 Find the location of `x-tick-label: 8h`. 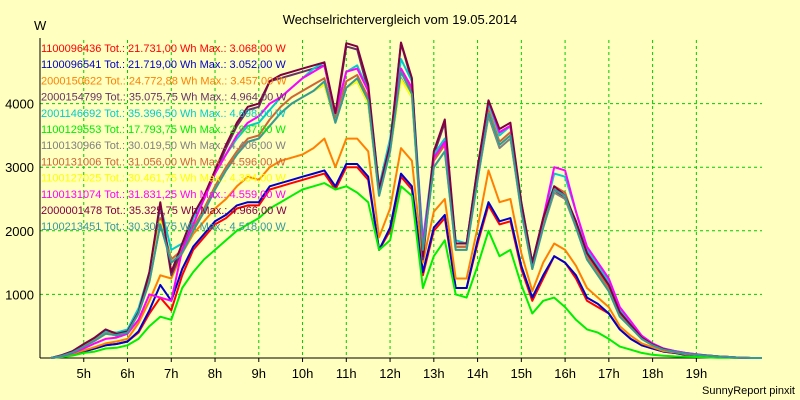

x-tick-label: 8h is located at coordinates (215, 373).